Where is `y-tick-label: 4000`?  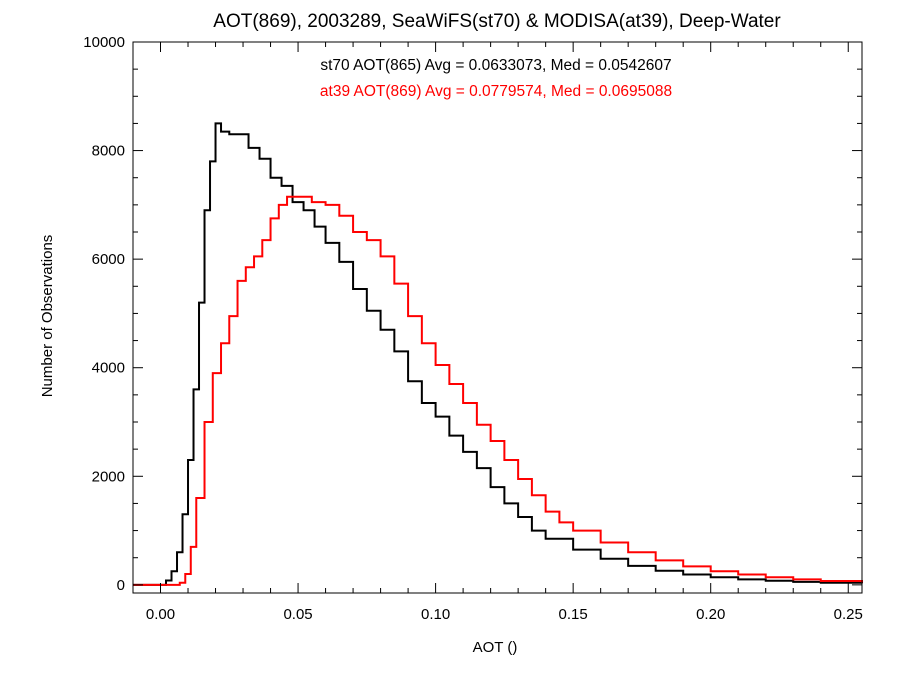
y-tick-label: 4000 is located at coordinates (108, 368).